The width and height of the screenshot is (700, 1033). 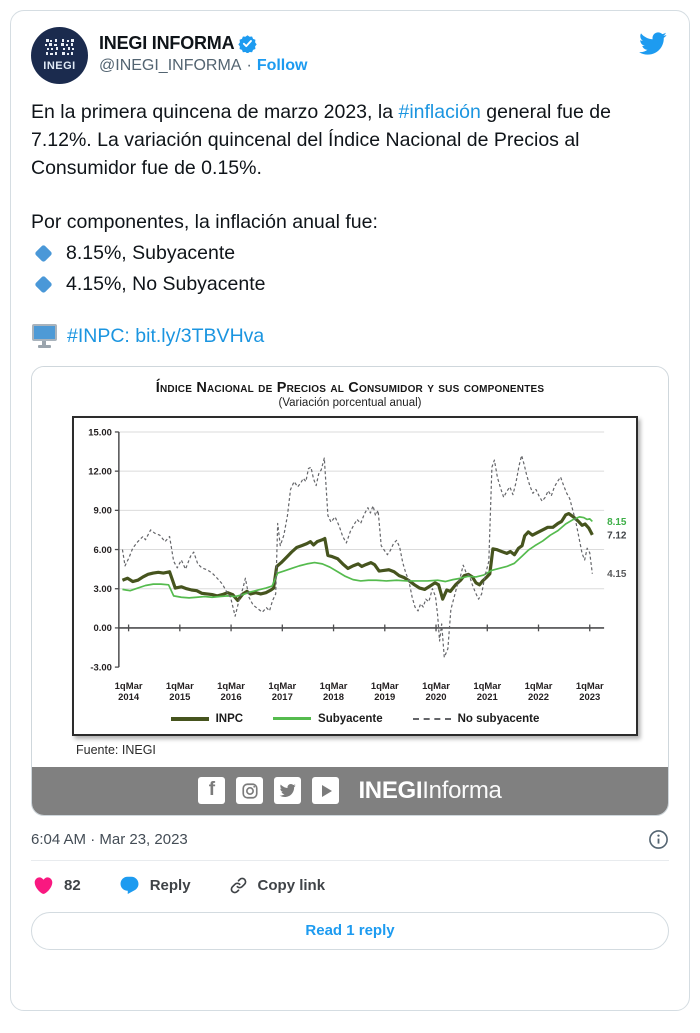 What do you see at coordinates (658, 839) in the screenshot?
I see `info-circle-icon` at bounding box center [658, 839].